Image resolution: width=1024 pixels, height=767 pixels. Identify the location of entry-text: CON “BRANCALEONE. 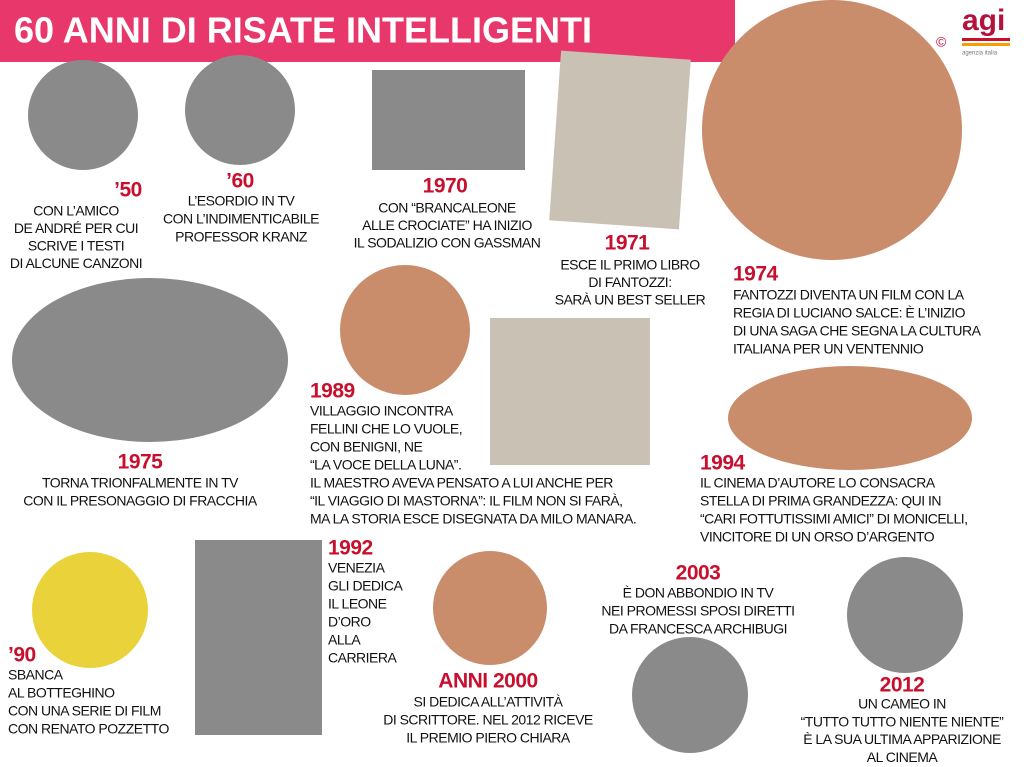
(447, 208).